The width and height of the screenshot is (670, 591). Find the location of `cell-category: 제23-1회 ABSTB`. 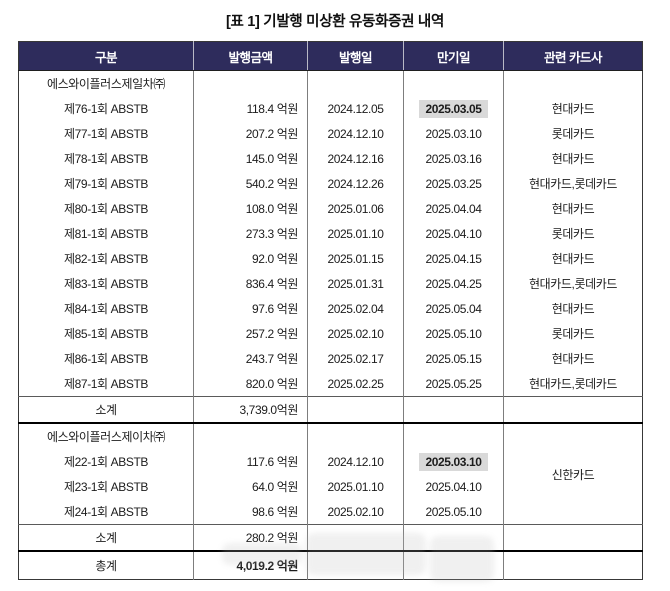

cell-category: 제23-1회 ABSTB is located at coordinates (106, 487).